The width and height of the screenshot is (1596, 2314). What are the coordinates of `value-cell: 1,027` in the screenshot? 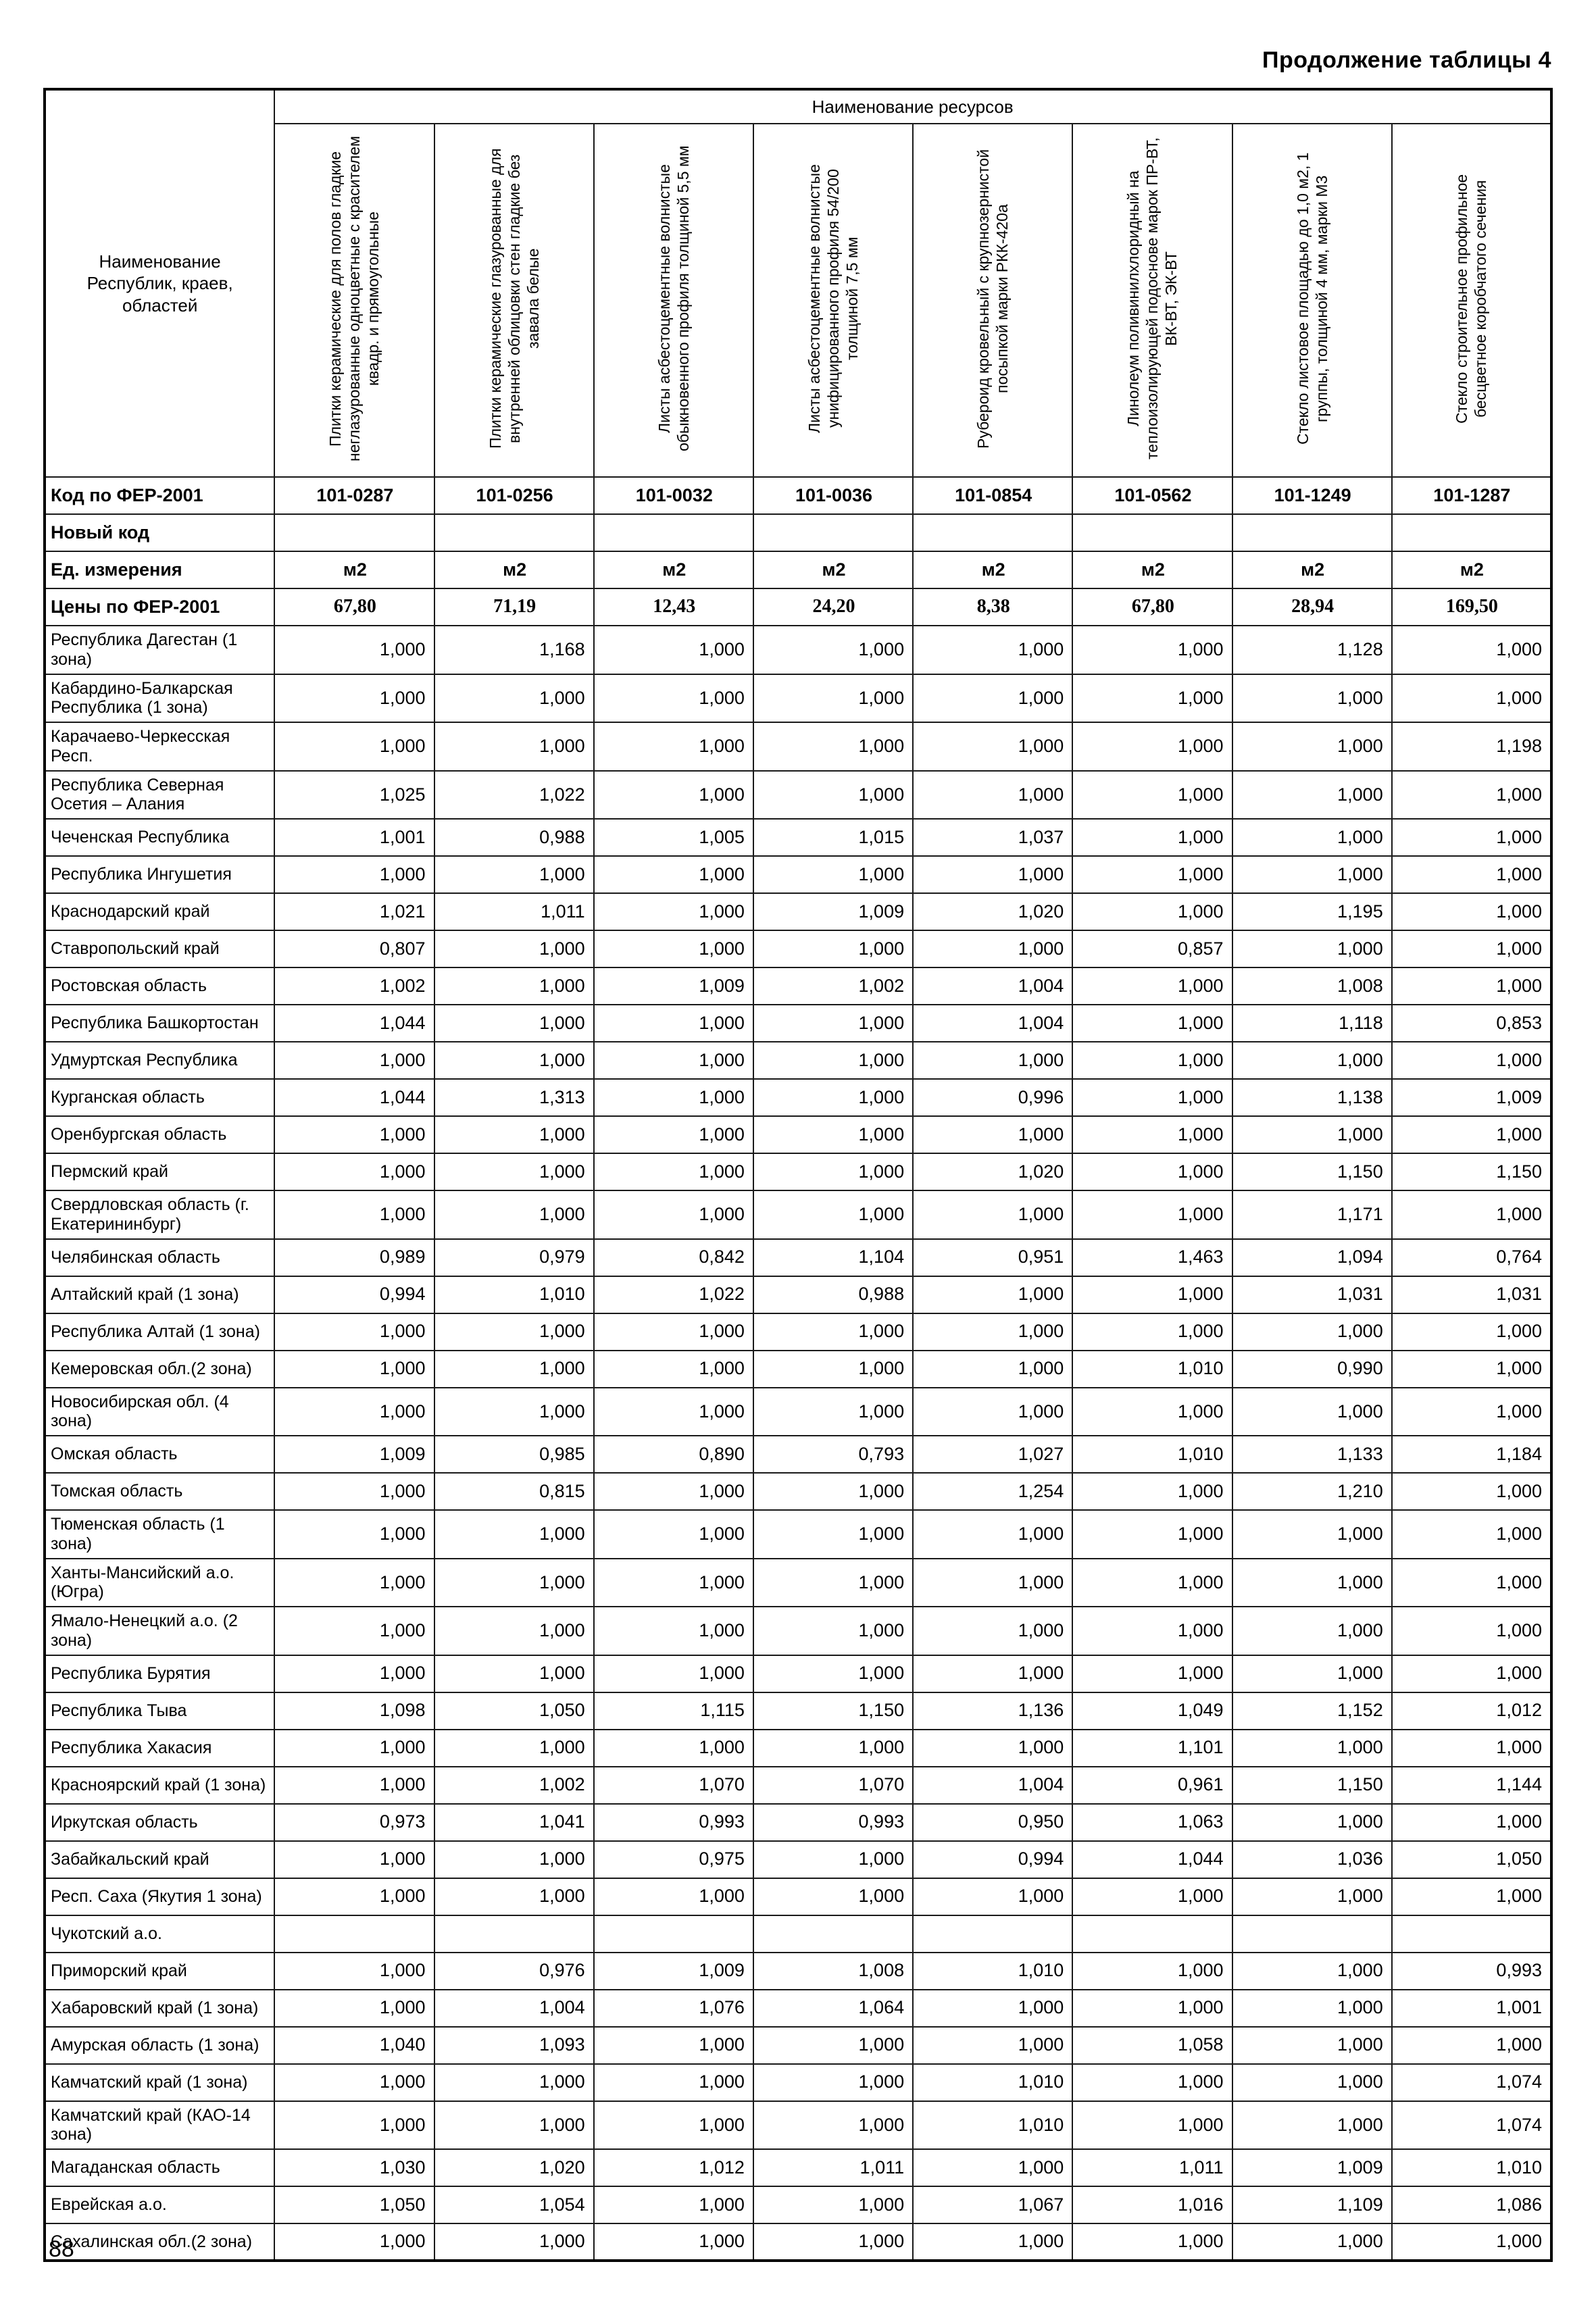 It's located at (993, 1455).